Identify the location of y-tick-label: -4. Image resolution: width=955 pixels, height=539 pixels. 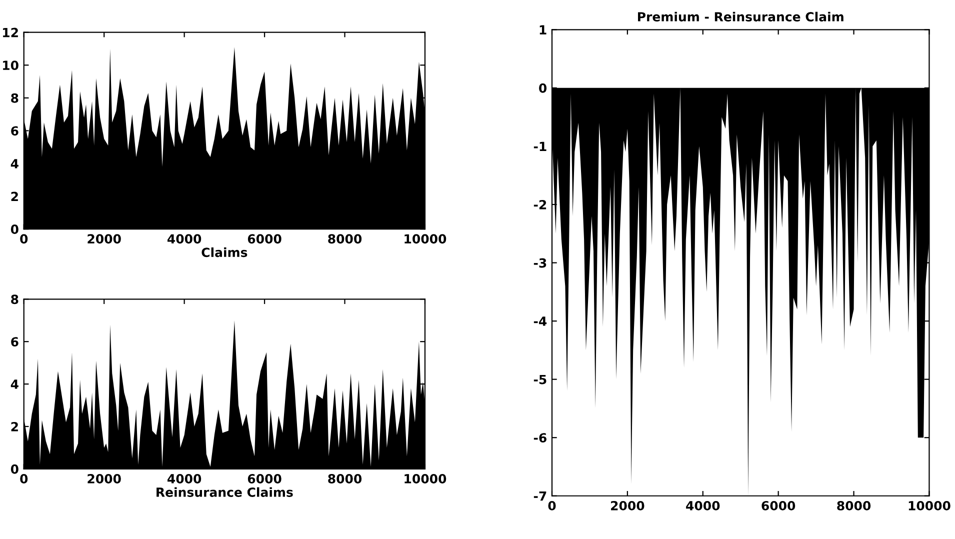
(540, 321).